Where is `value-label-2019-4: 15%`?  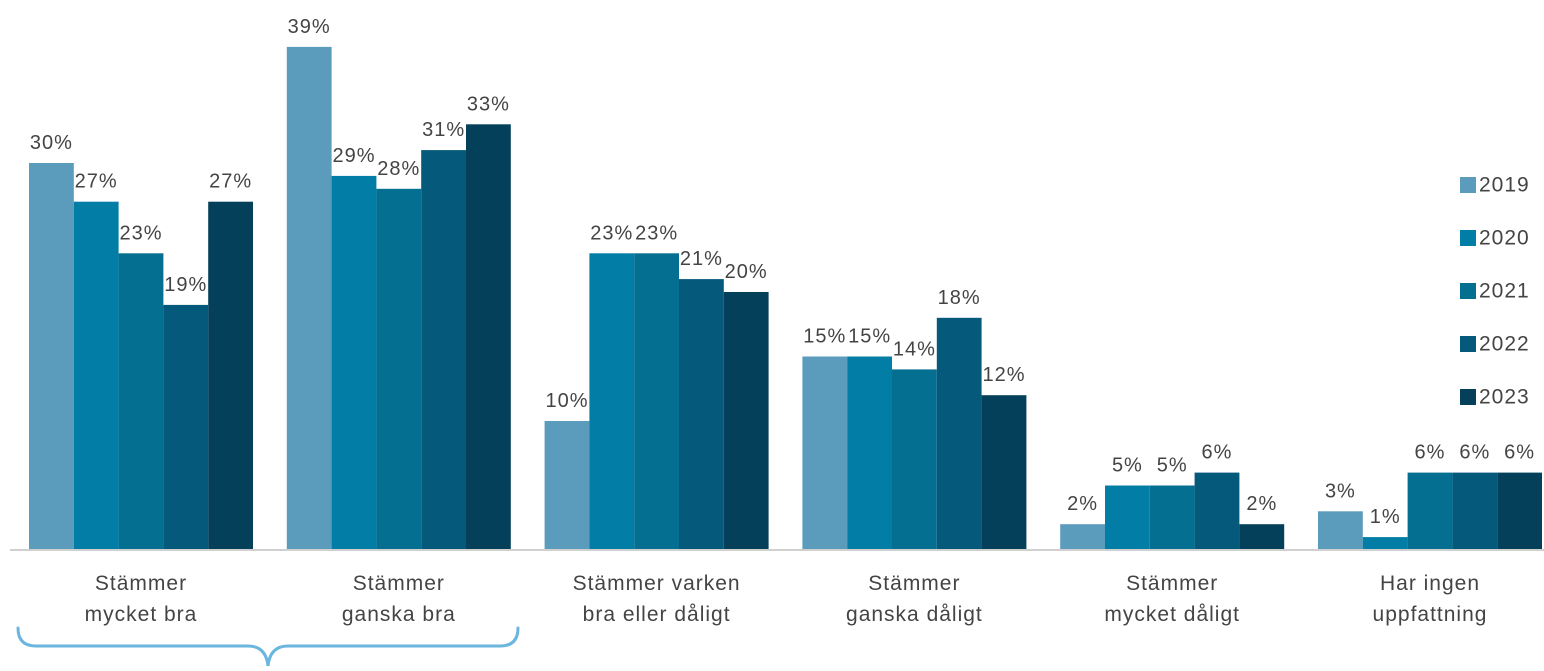
value-label-2019-4: 15% is located at coordinates (824, 337).